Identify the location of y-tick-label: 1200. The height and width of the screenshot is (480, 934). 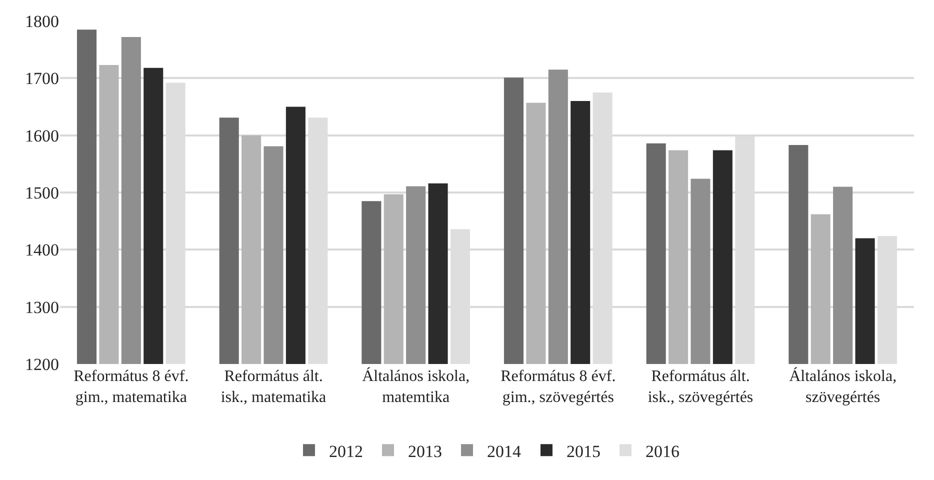
(42, 364).